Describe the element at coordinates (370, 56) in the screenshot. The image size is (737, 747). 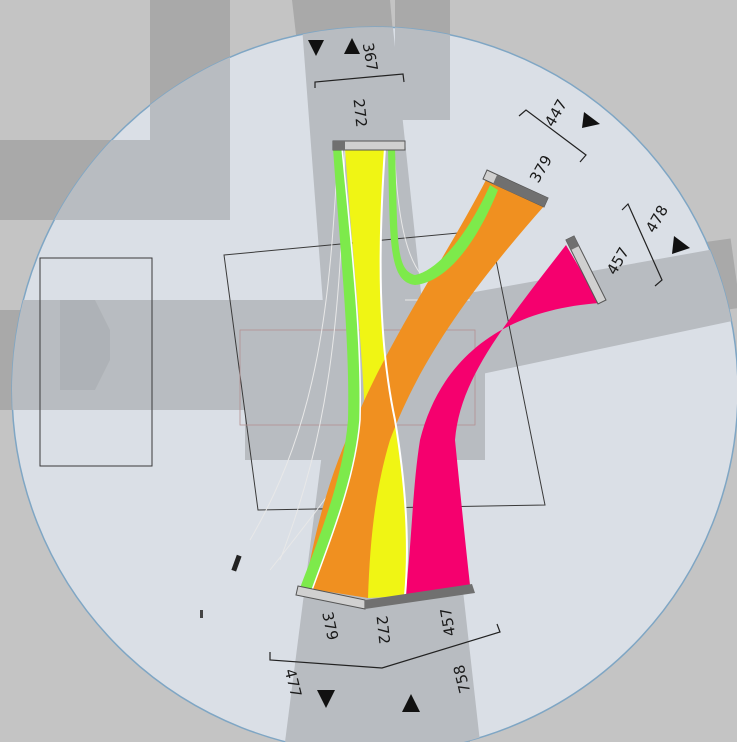
I see `north-approach-total: 367` at that location.